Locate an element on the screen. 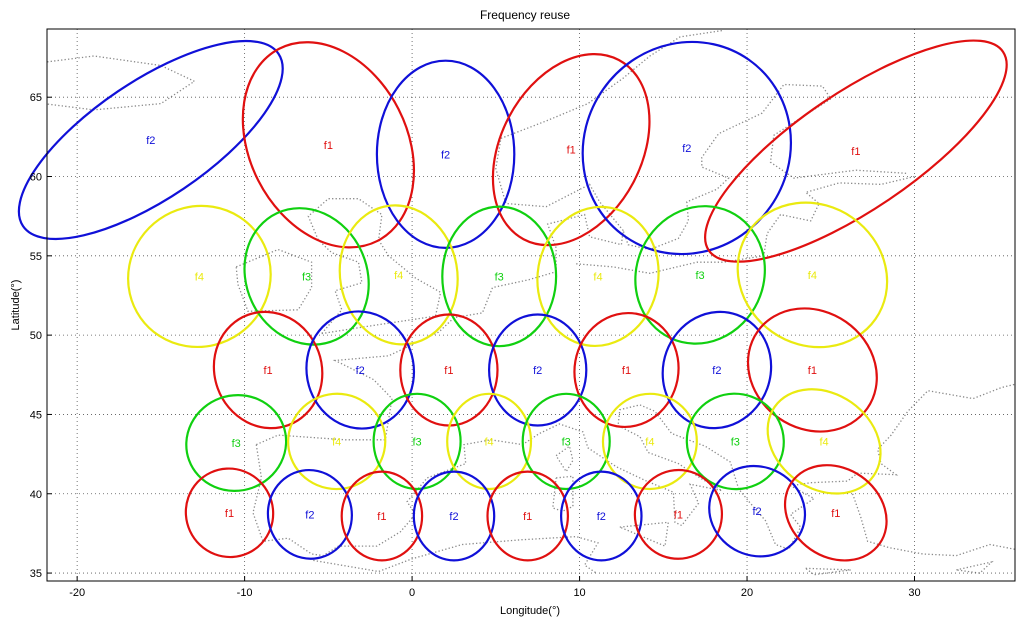 The height and width of the screenshot is (623, 1016). beam-label-10: f4 is located at coordinates (597, 277).